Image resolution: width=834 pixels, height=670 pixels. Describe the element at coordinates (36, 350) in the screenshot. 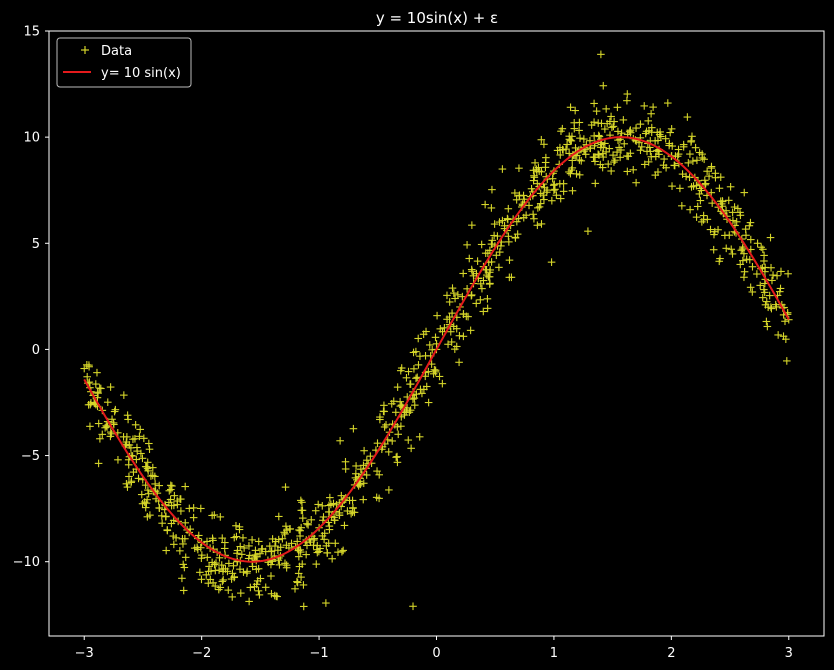

I see `y-tick-label: 0` at that location.